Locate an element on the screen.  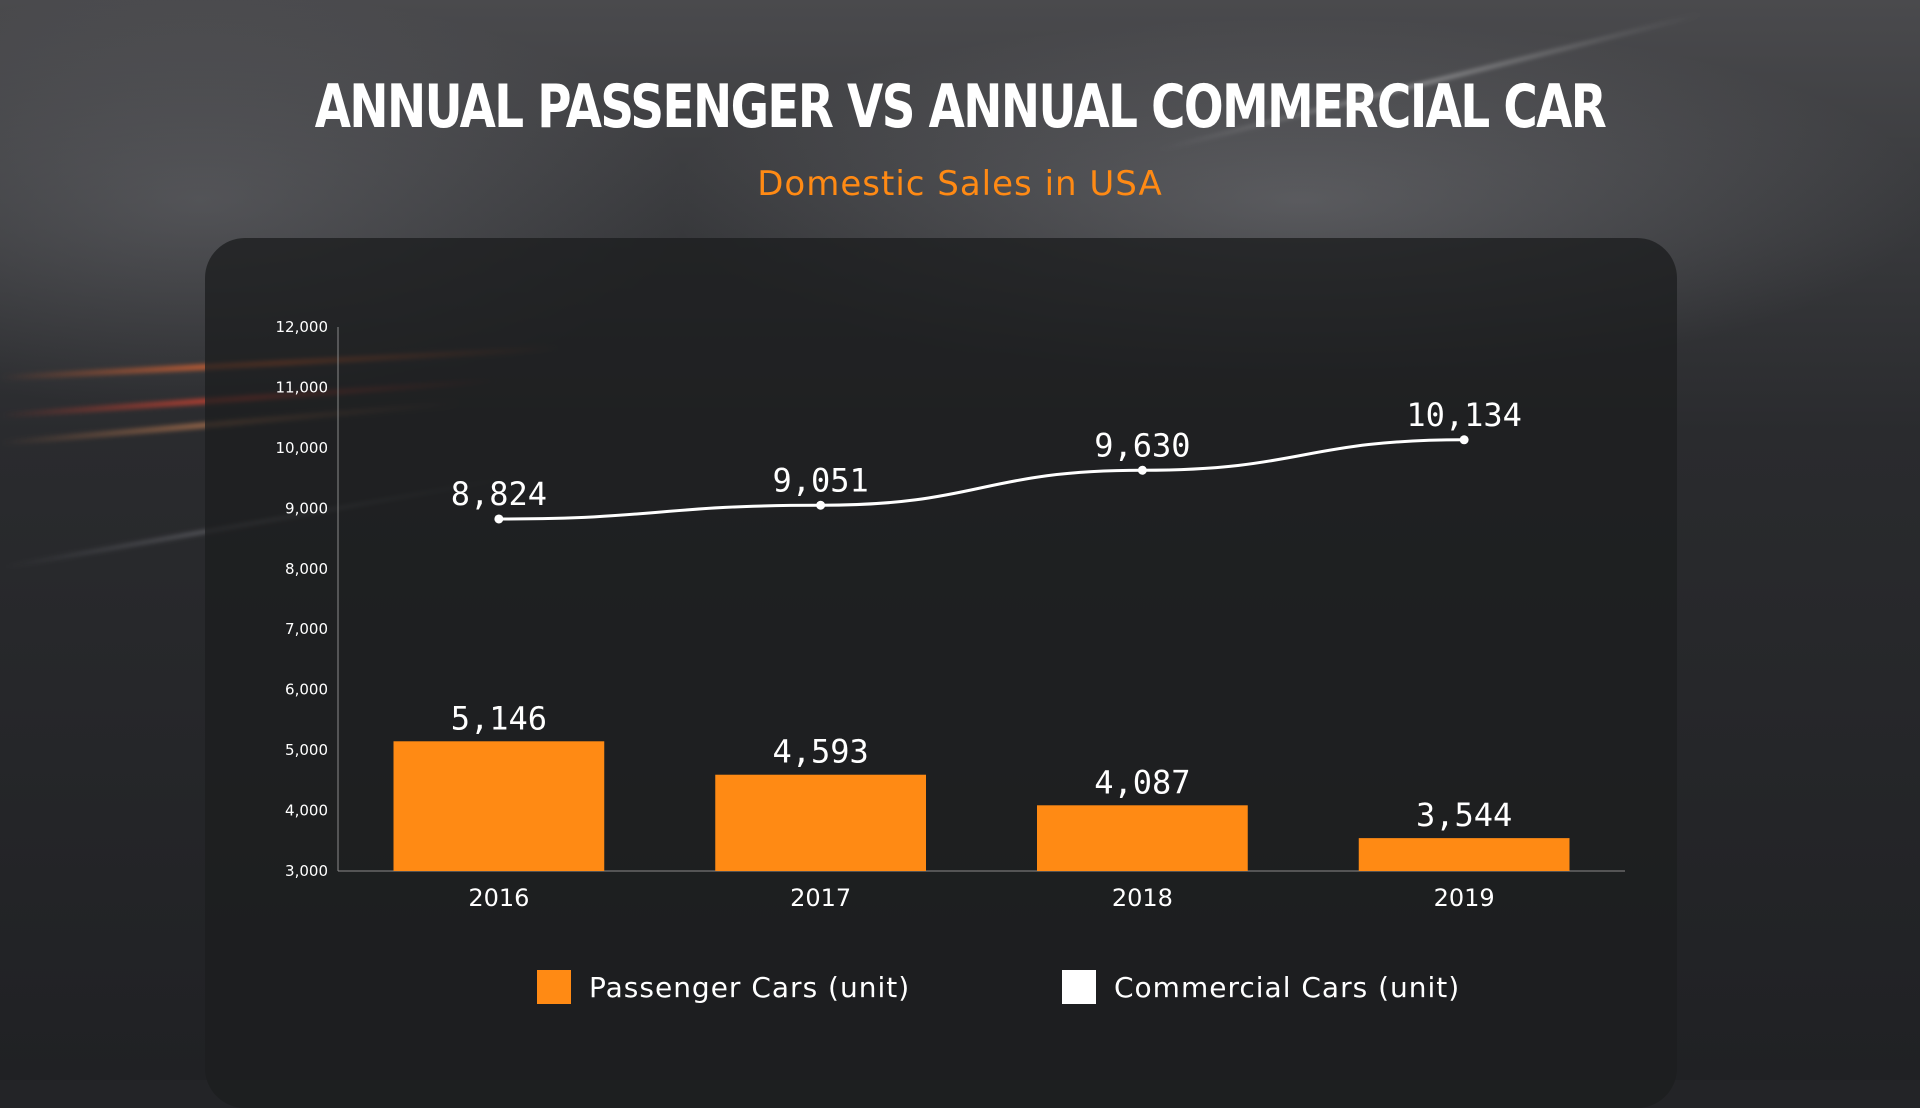
y-tick-label: 8,000 is located at coordinates (306, 569).